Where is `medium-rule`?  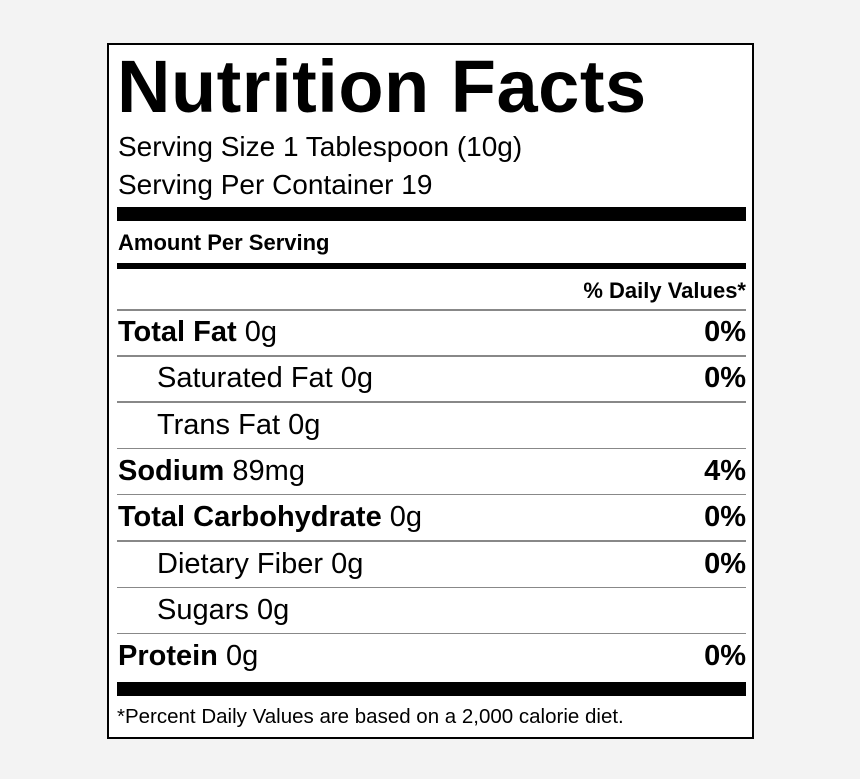 medium-rule is located at coordinates (431, 266).